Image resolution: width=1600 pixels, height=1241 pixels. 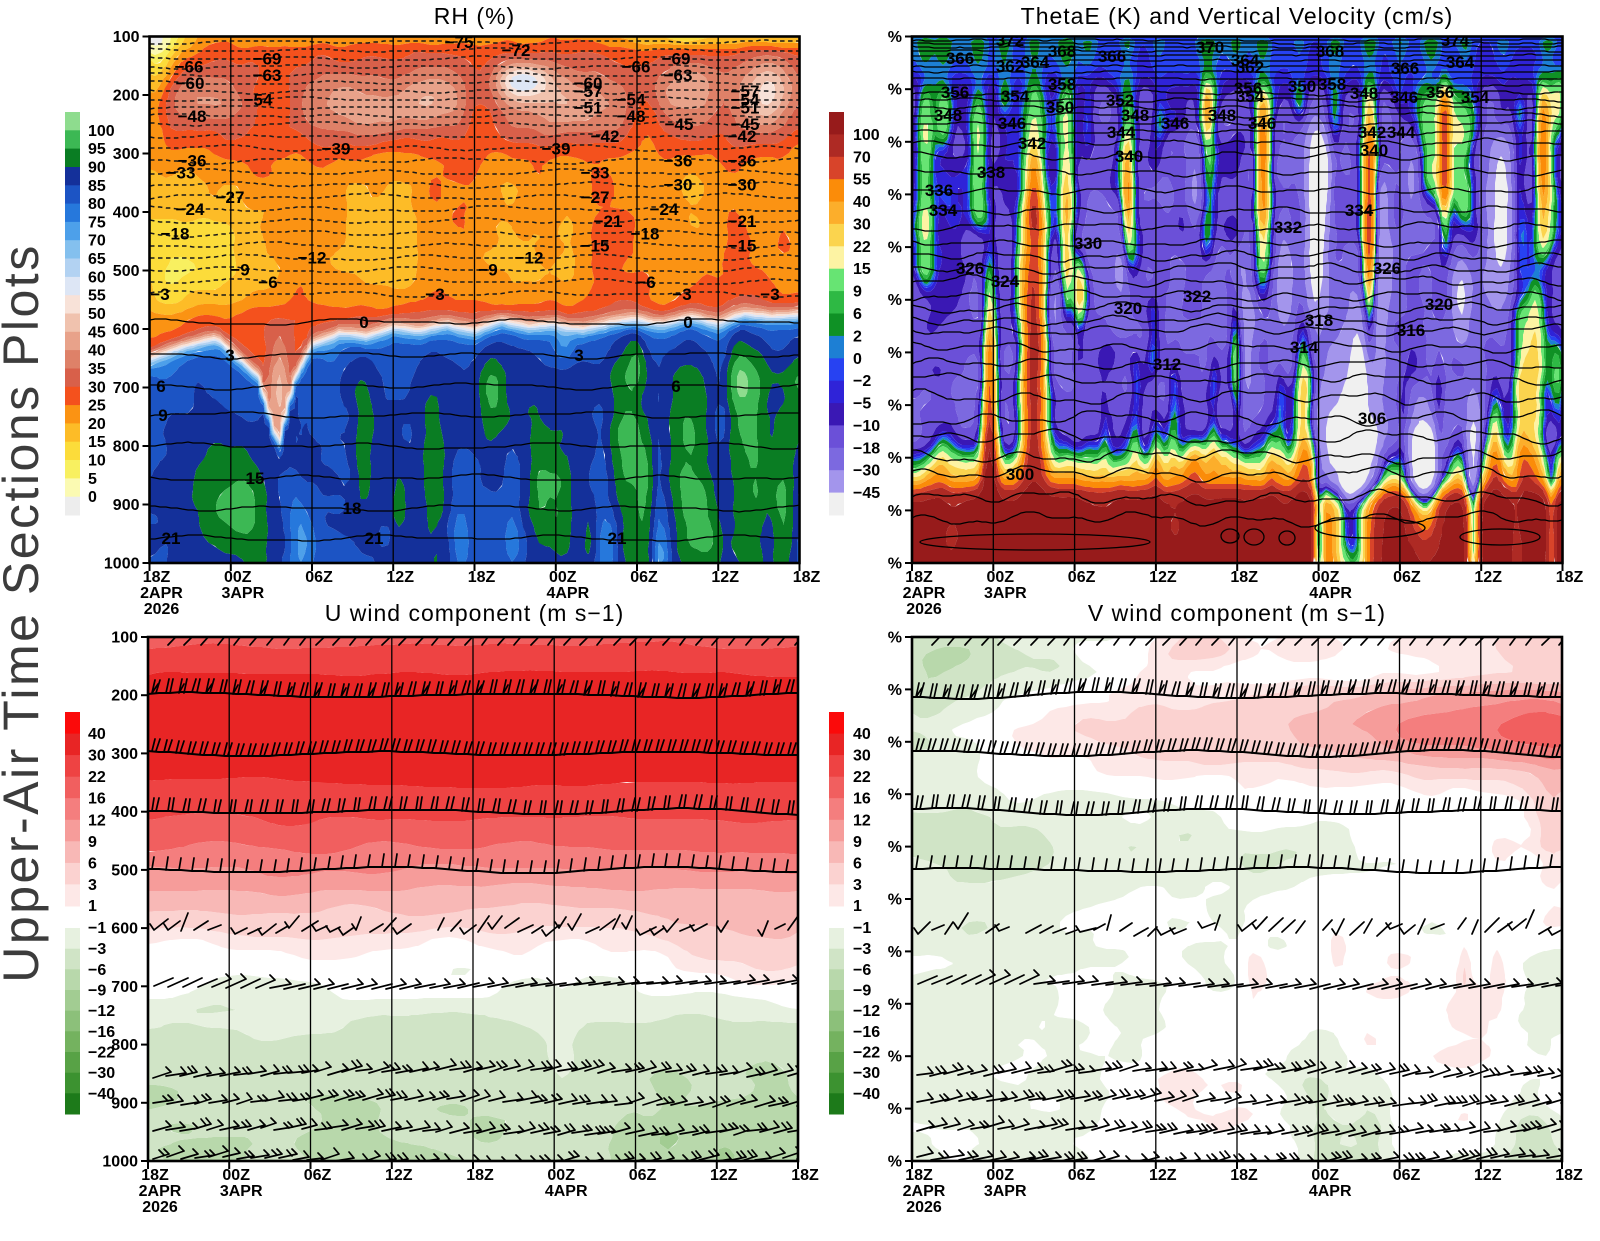 I want to click on svg-text: 4APR, so click(x=566, y=1191).